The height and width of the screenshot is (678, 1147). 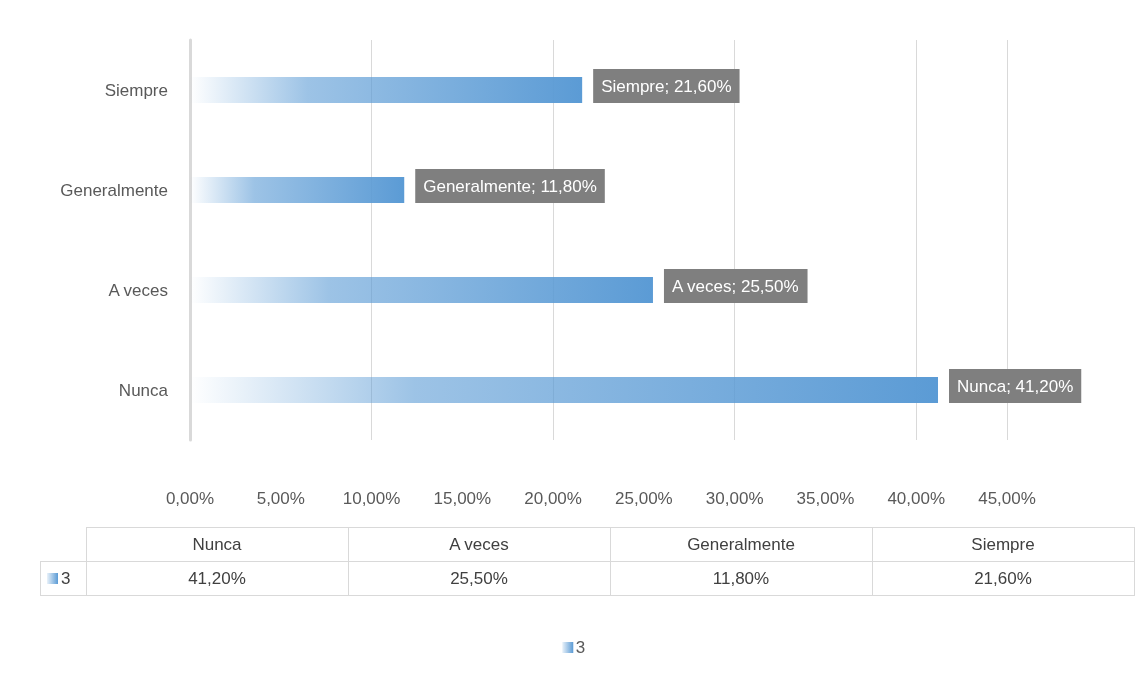 I want to click on legend-label: 3, so click(x=63, y=578).